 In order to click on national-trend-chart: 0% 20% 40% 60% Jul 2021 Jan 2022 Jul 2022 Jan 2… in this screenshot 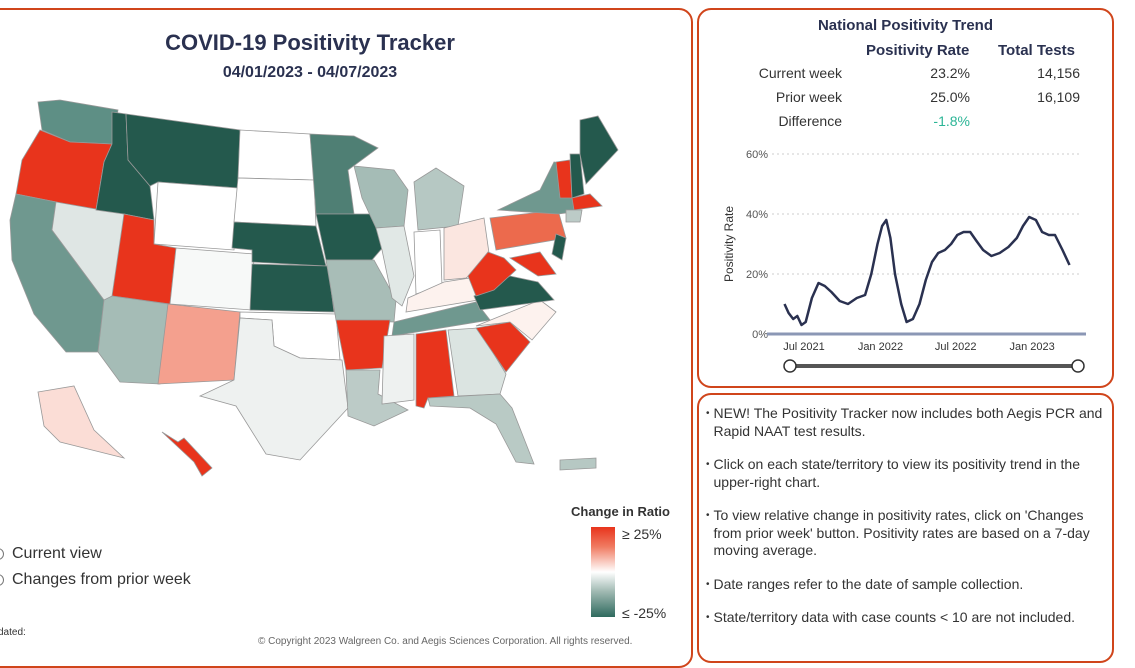, I will do `click(907, 260)`.